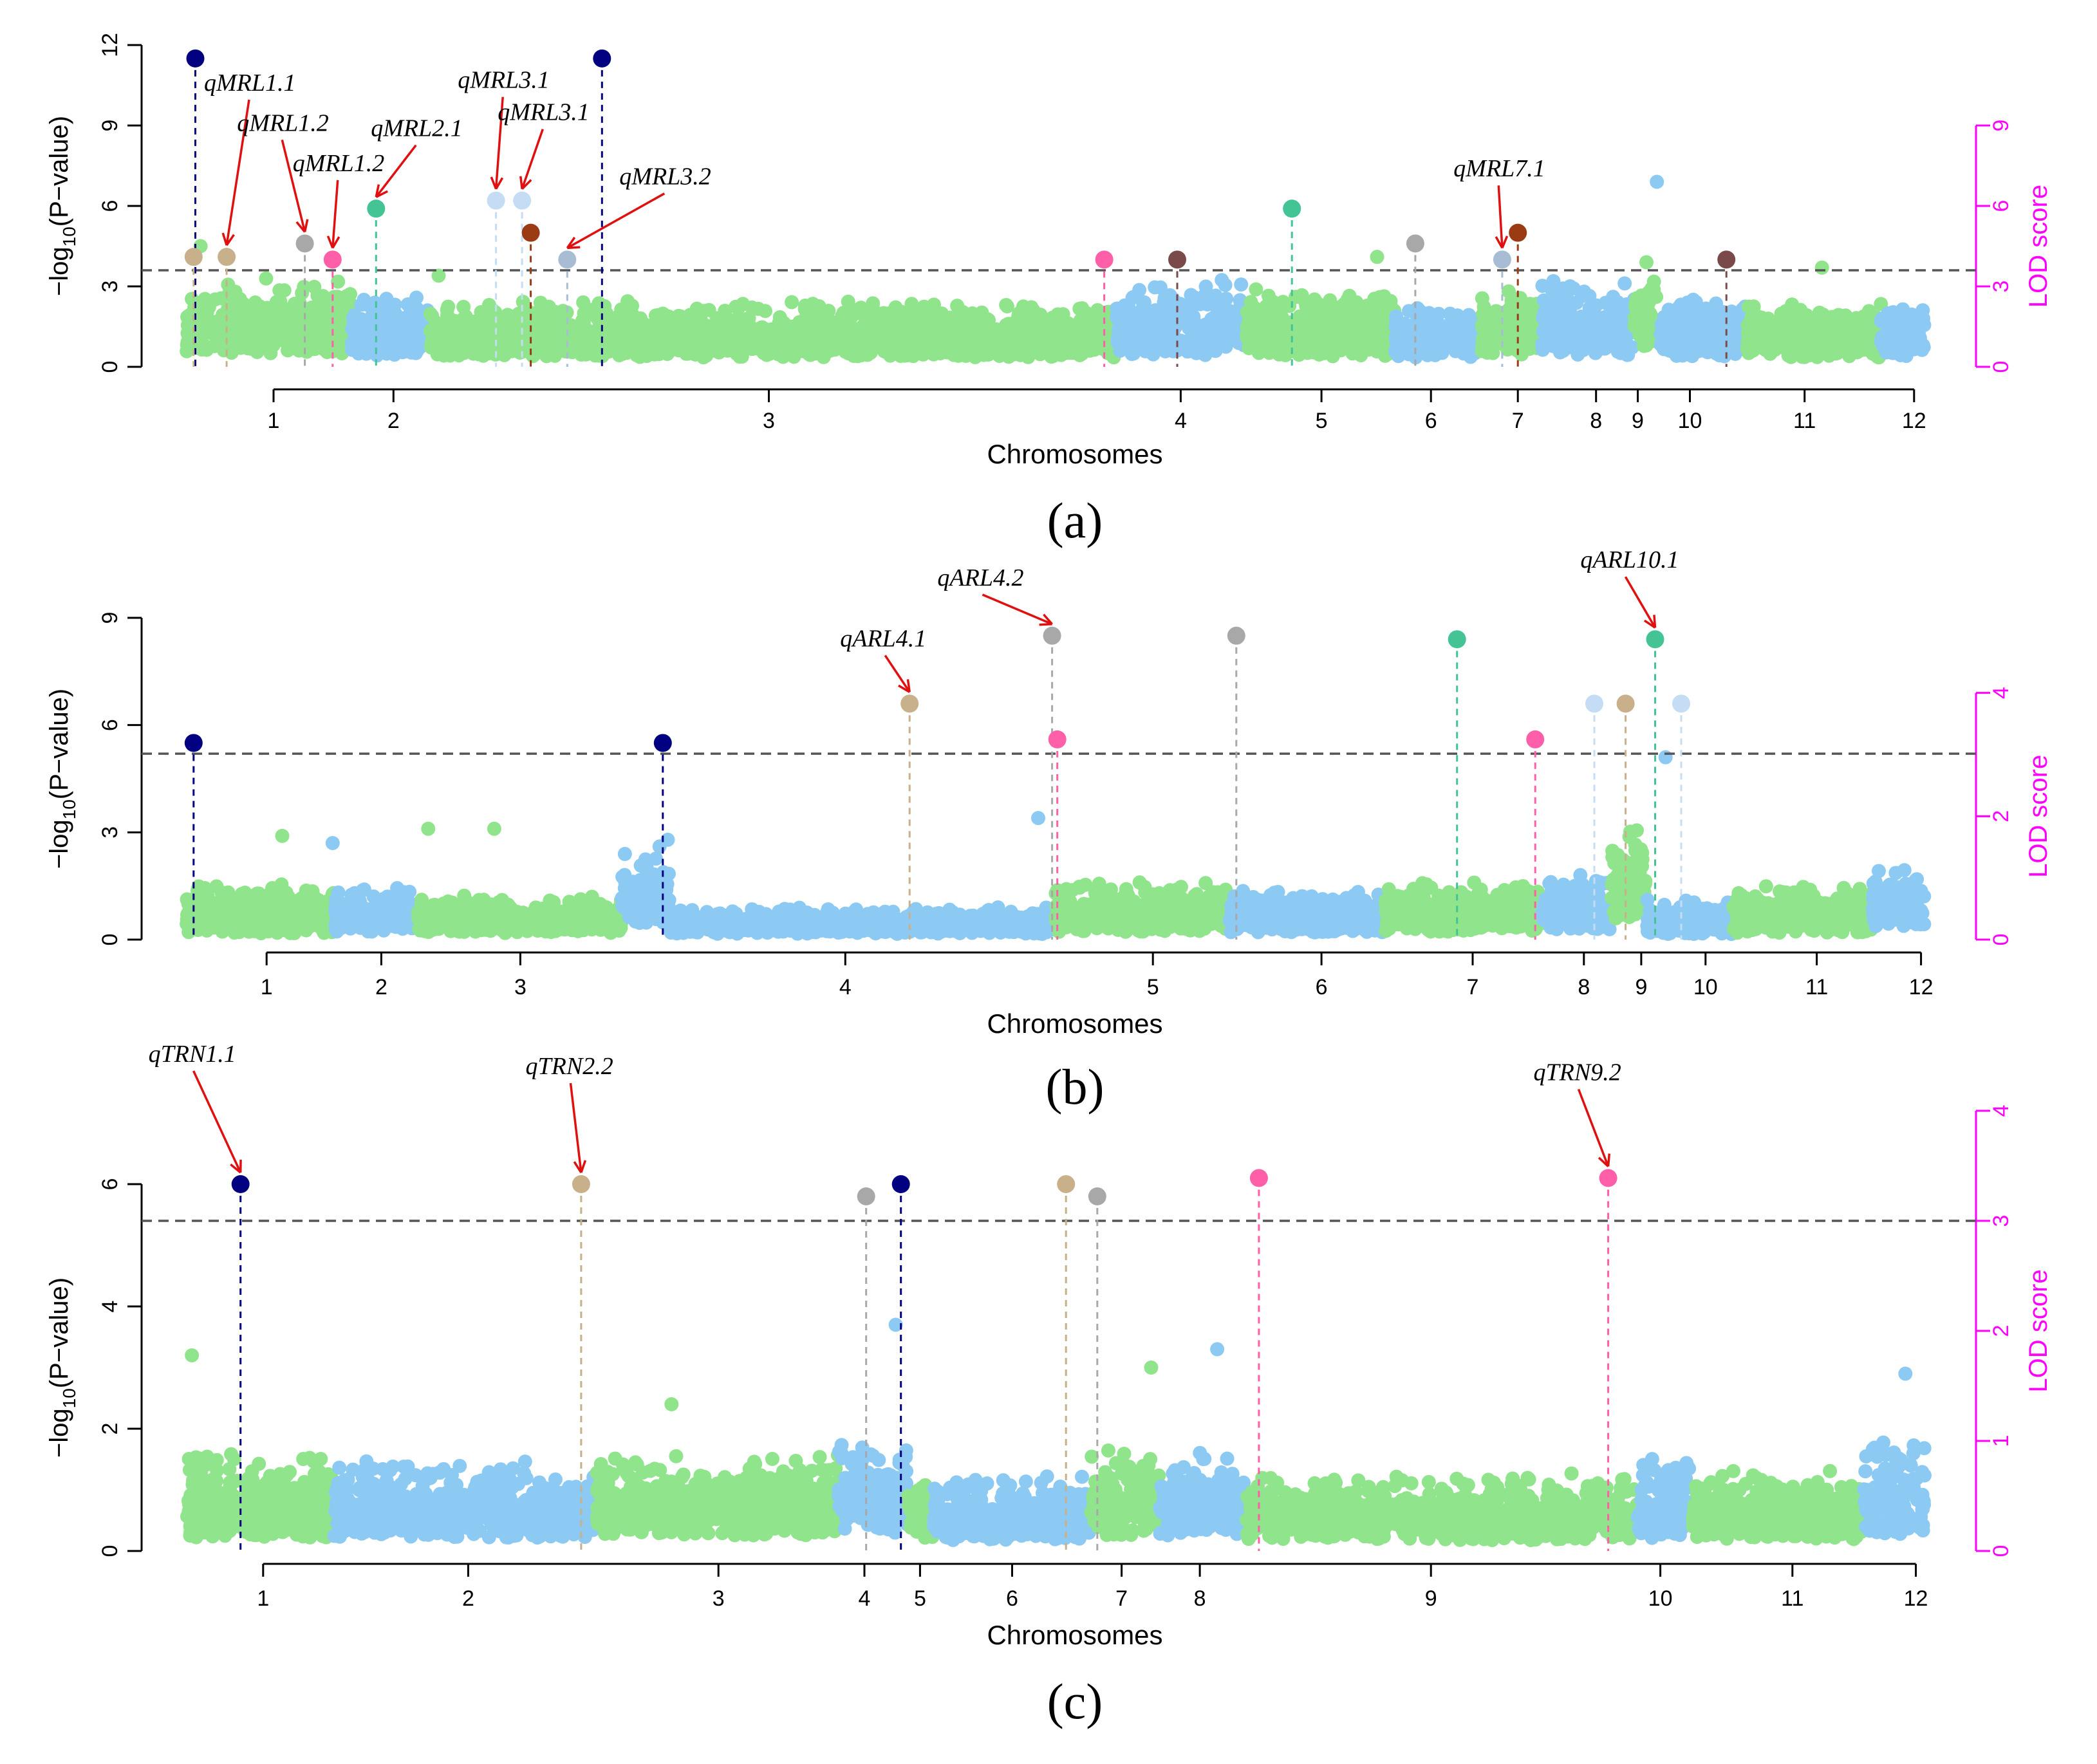  I want to click on chromosome-tick-label: 6, so click(1431, 421).